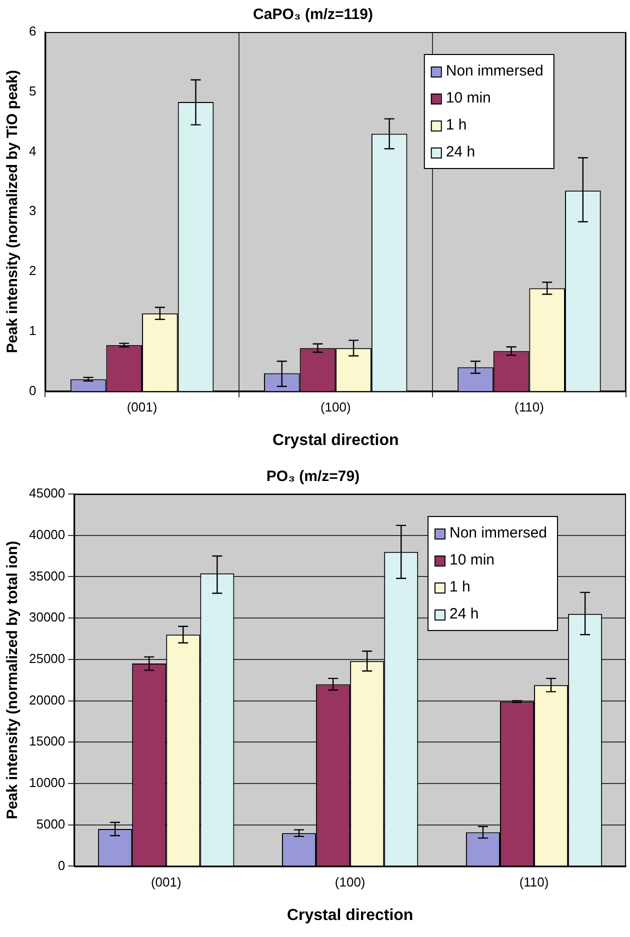  I want to click on y-tick-label: 4, so click(32, 150).